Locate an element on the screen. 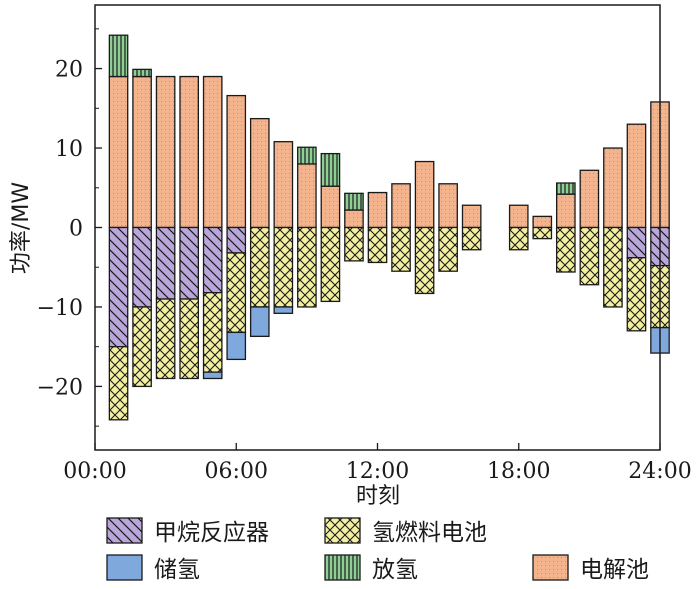 The image size is (700, 589). x-axis-label: 时刻 is located at coordinates (378, 496).